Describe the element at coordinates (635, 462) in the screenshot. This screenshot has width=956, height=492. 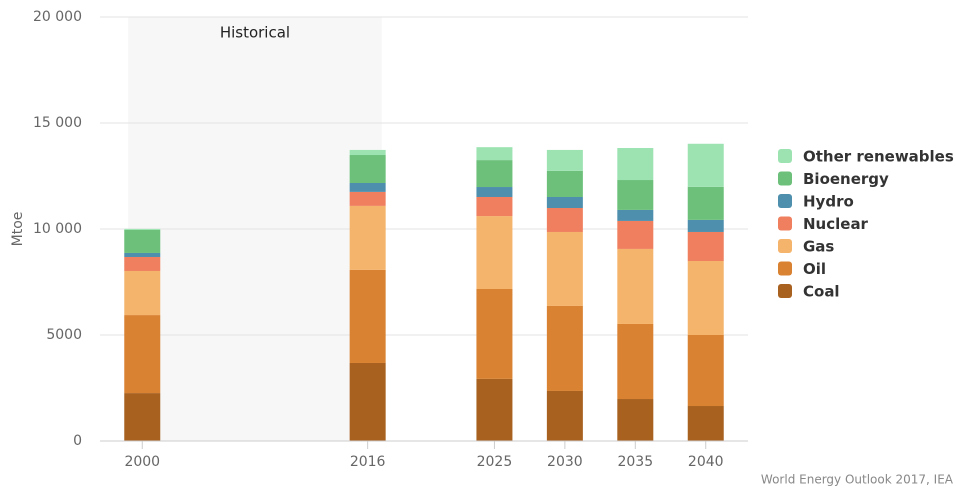
I see `x-tick-label: 2035` at that location.